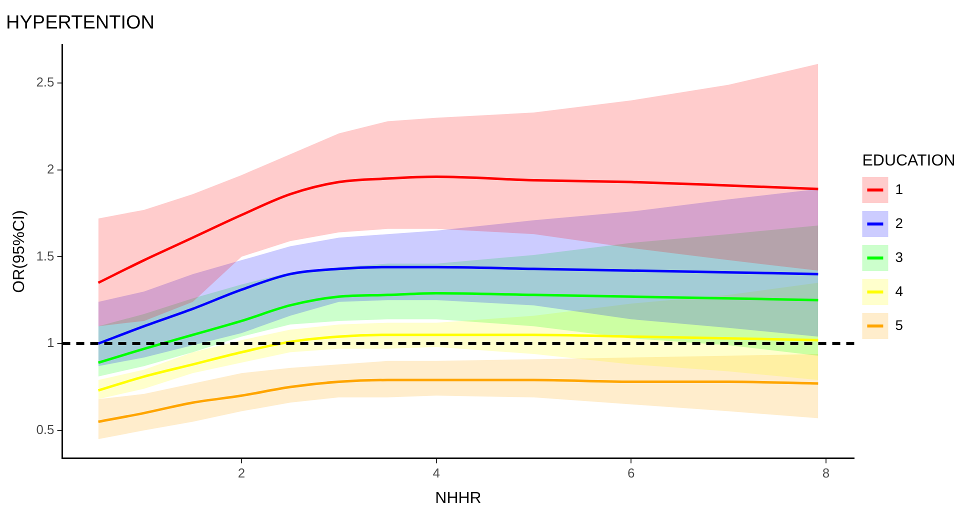  What do you see at coordinates (50, 168) in the screenshot?
I see `y-tick-label: 2` at bounding box center [50, 168].